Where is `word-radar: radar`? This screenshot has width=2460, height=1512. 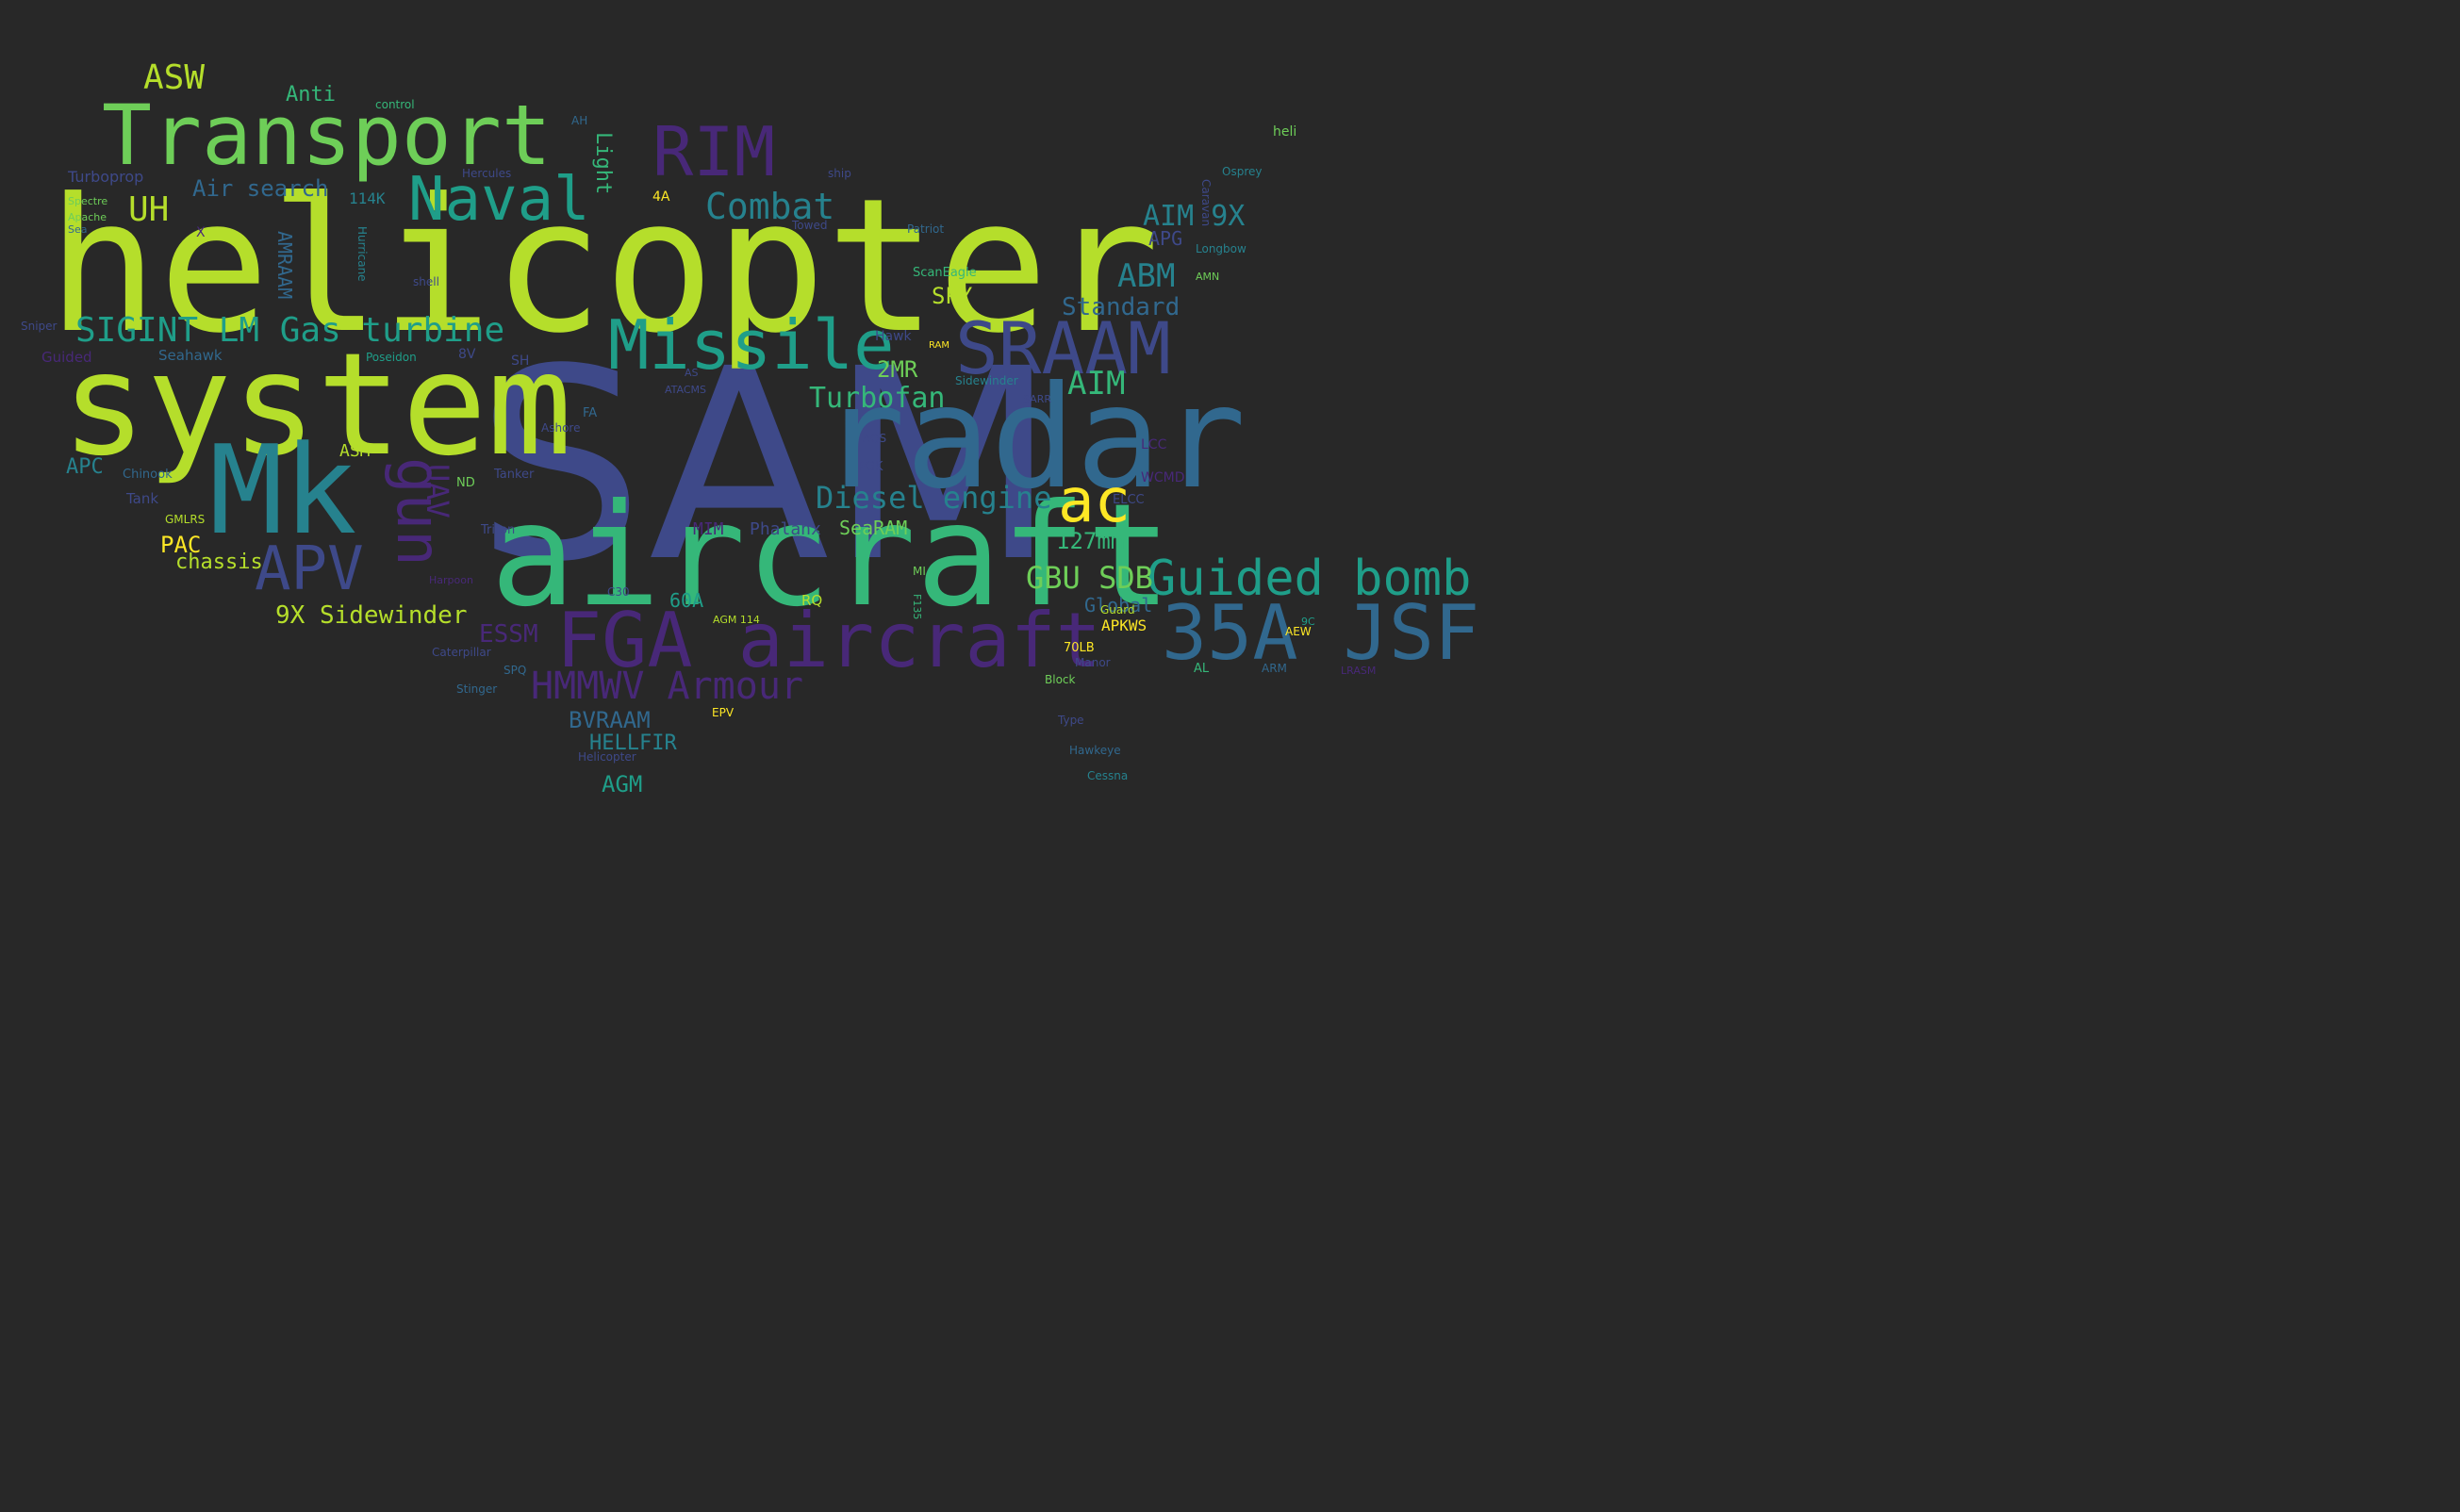 word-radar: radar is located at coordinates (1033, 438).